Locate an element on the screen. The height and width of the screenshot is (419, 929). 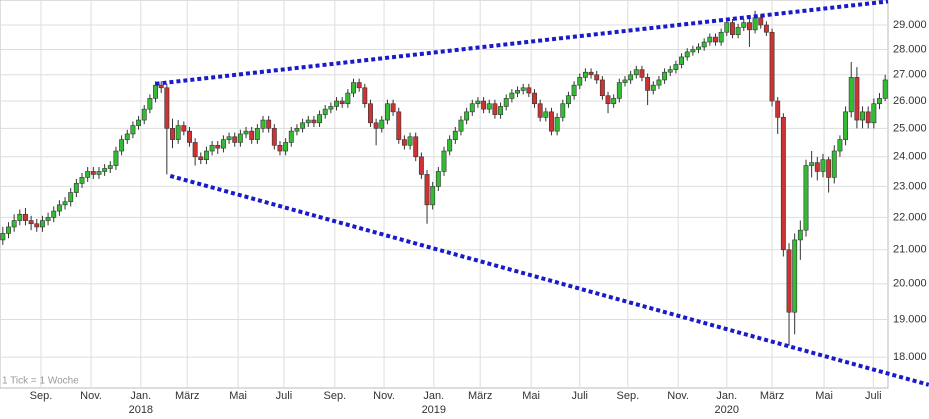
y-tick-label: 19.000 is located at coordinates (910, 319).